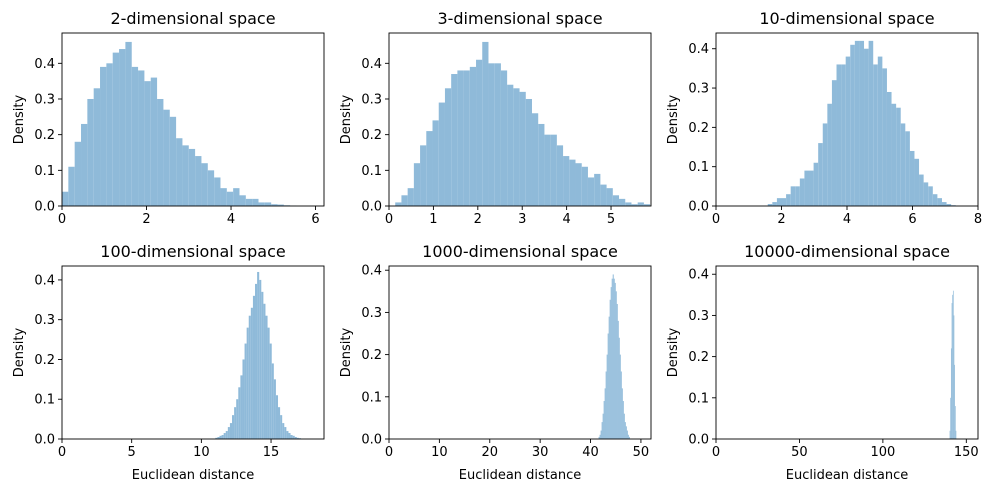  What do you see at coordinates (193, 475) in the screenshot?
I see `x-axis-label: Euclidean distance` at bounding box center [193, 475].